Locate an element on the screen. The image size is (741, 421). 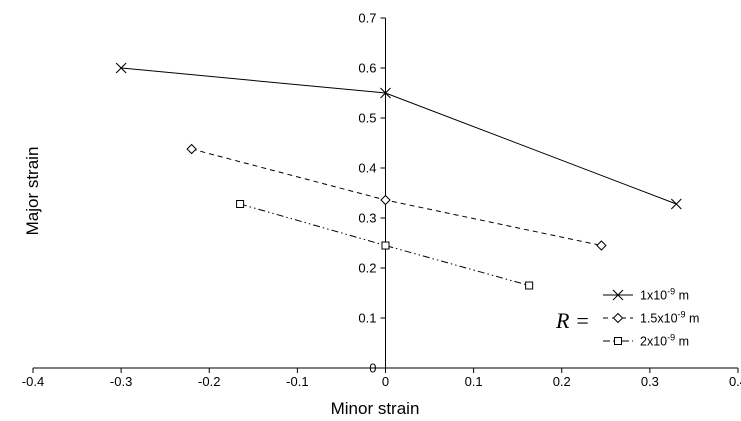
y-axis-title: Major strain is located at coordinates (32, 191).